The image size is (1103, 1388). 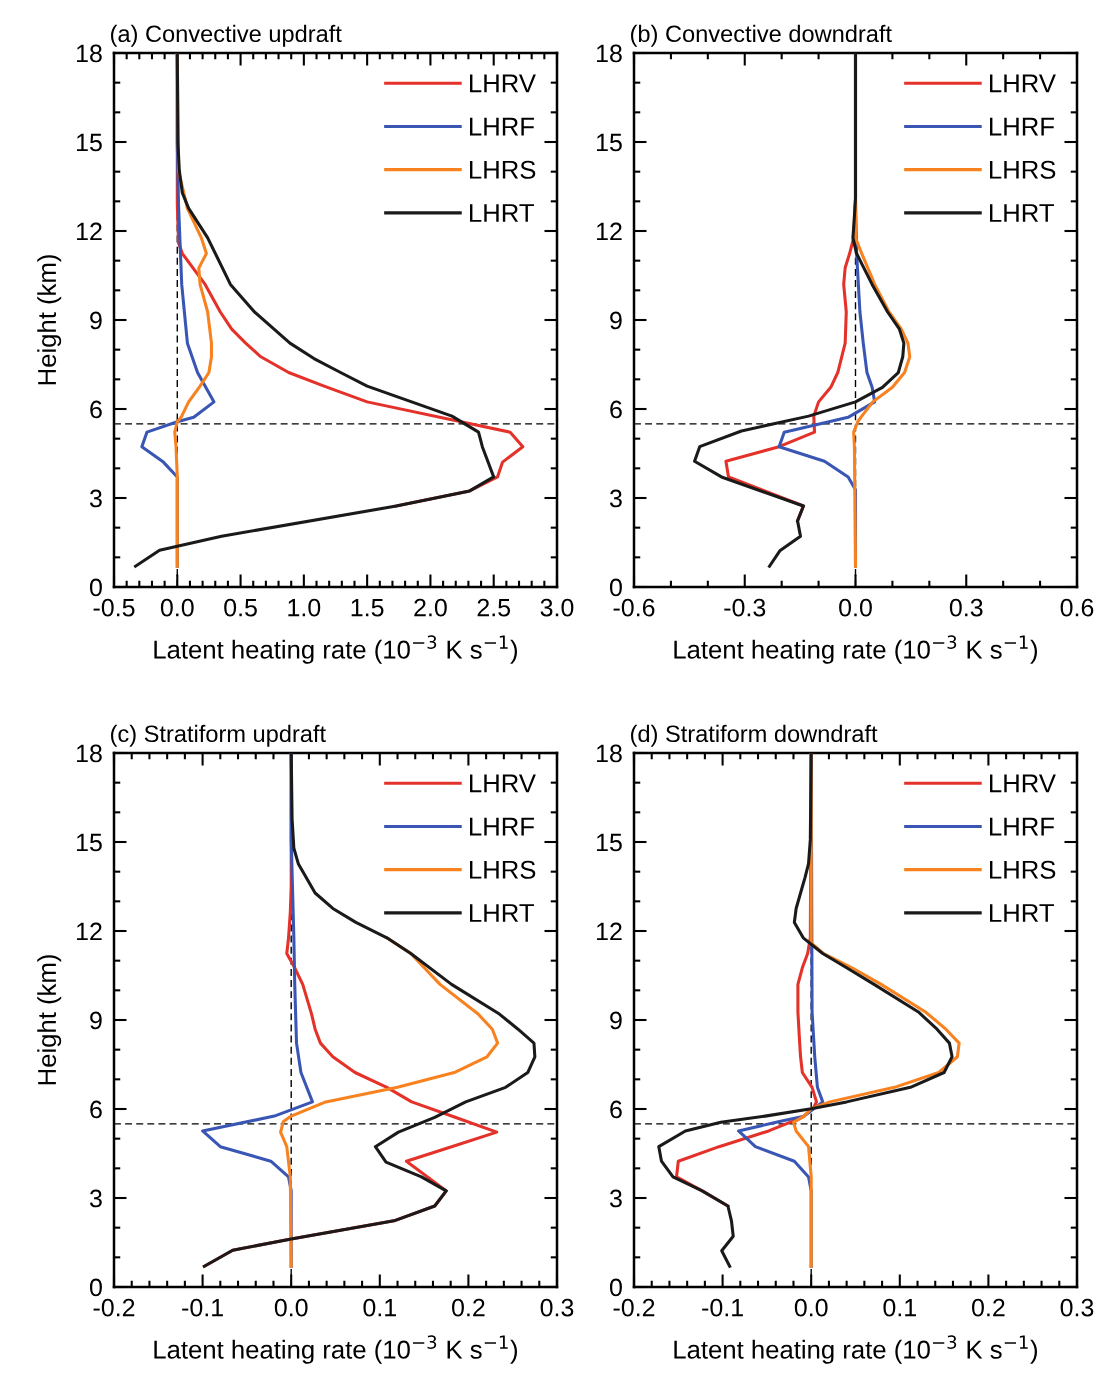 What do you see at coordinates (754, 735) in the screenshot?
I see `chart-title: (d) Stratiform downdraft` at bounding box center [754, 735].